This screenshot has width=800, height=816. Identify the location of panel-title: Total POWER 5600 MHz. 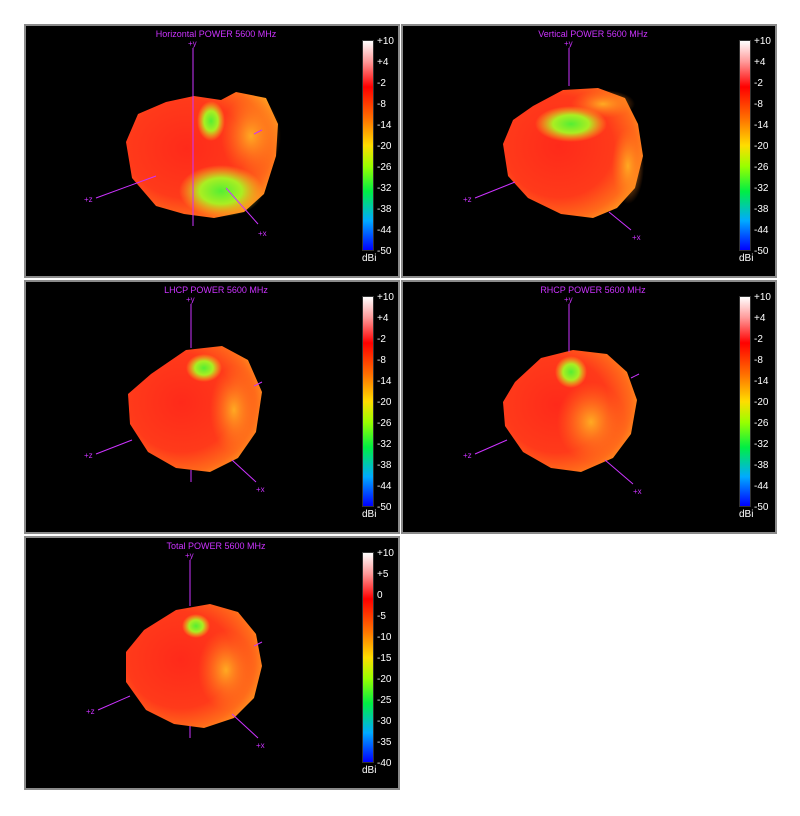
(216, 546).